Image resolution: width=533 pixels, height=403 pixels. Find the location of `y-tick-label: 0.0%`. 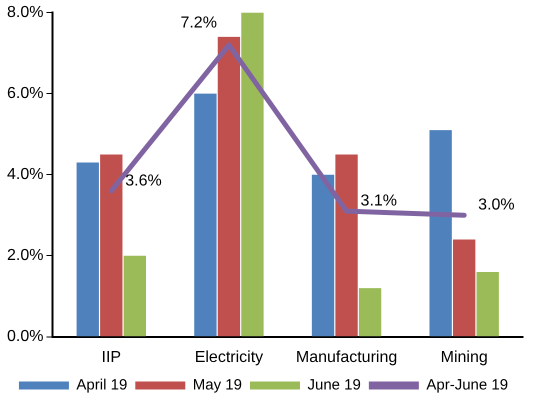

y-tick-label: 0.0% is located at coordinates (25, 337).